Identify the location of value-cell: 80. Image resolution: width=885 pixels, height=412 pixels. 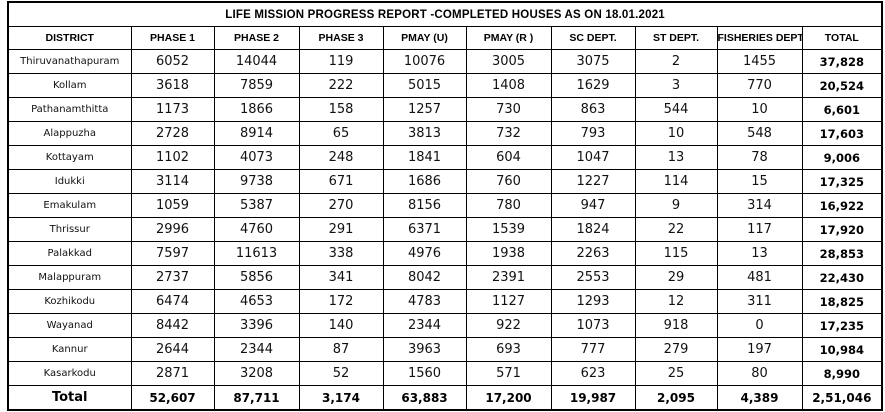
(759, 373).